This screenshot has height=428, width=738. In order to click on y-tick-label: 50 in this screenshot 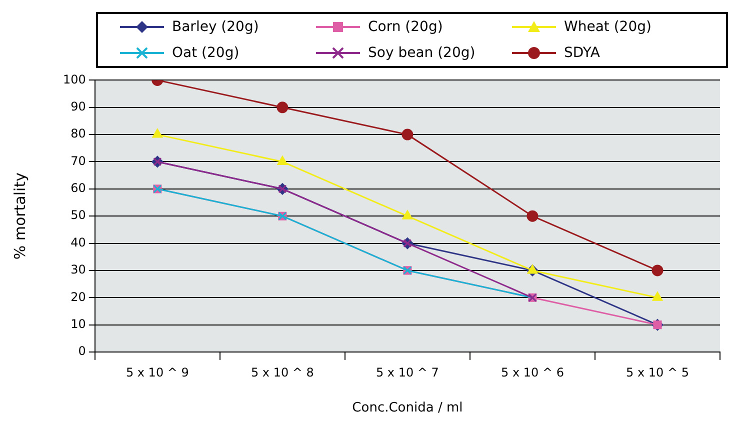, I will do `click(78, 215)`.